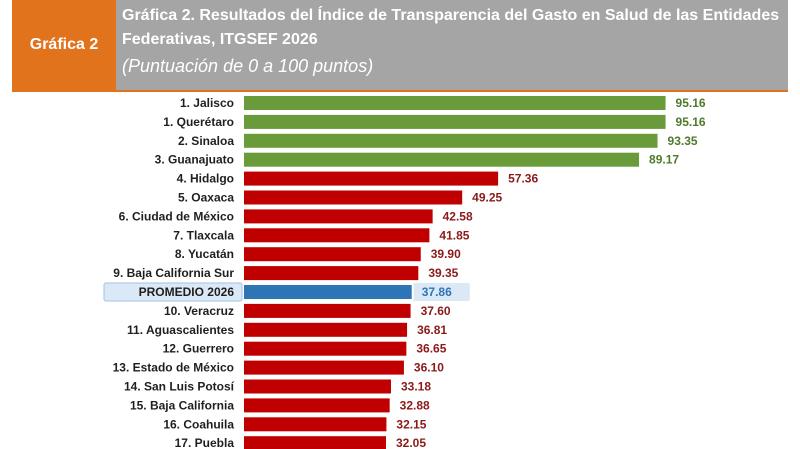 The width and height of the screenshot is (800, 449). What do you see at coordinates (416, 387) in the screenshot?
I see `value-label: 33.18` at bounding box center [416, 387].